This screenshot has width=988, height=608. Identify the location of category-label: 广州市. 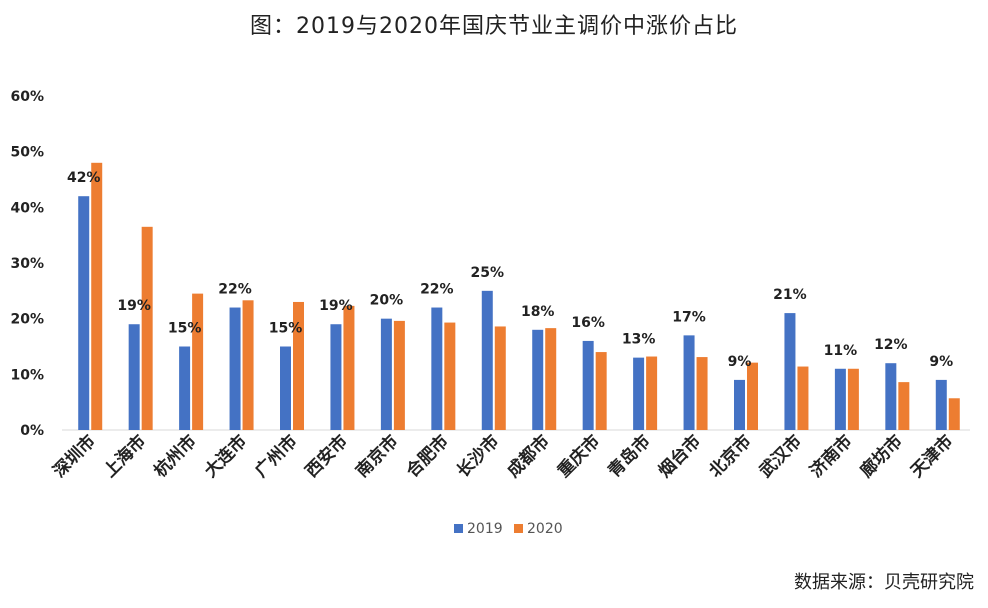
(276, 456).